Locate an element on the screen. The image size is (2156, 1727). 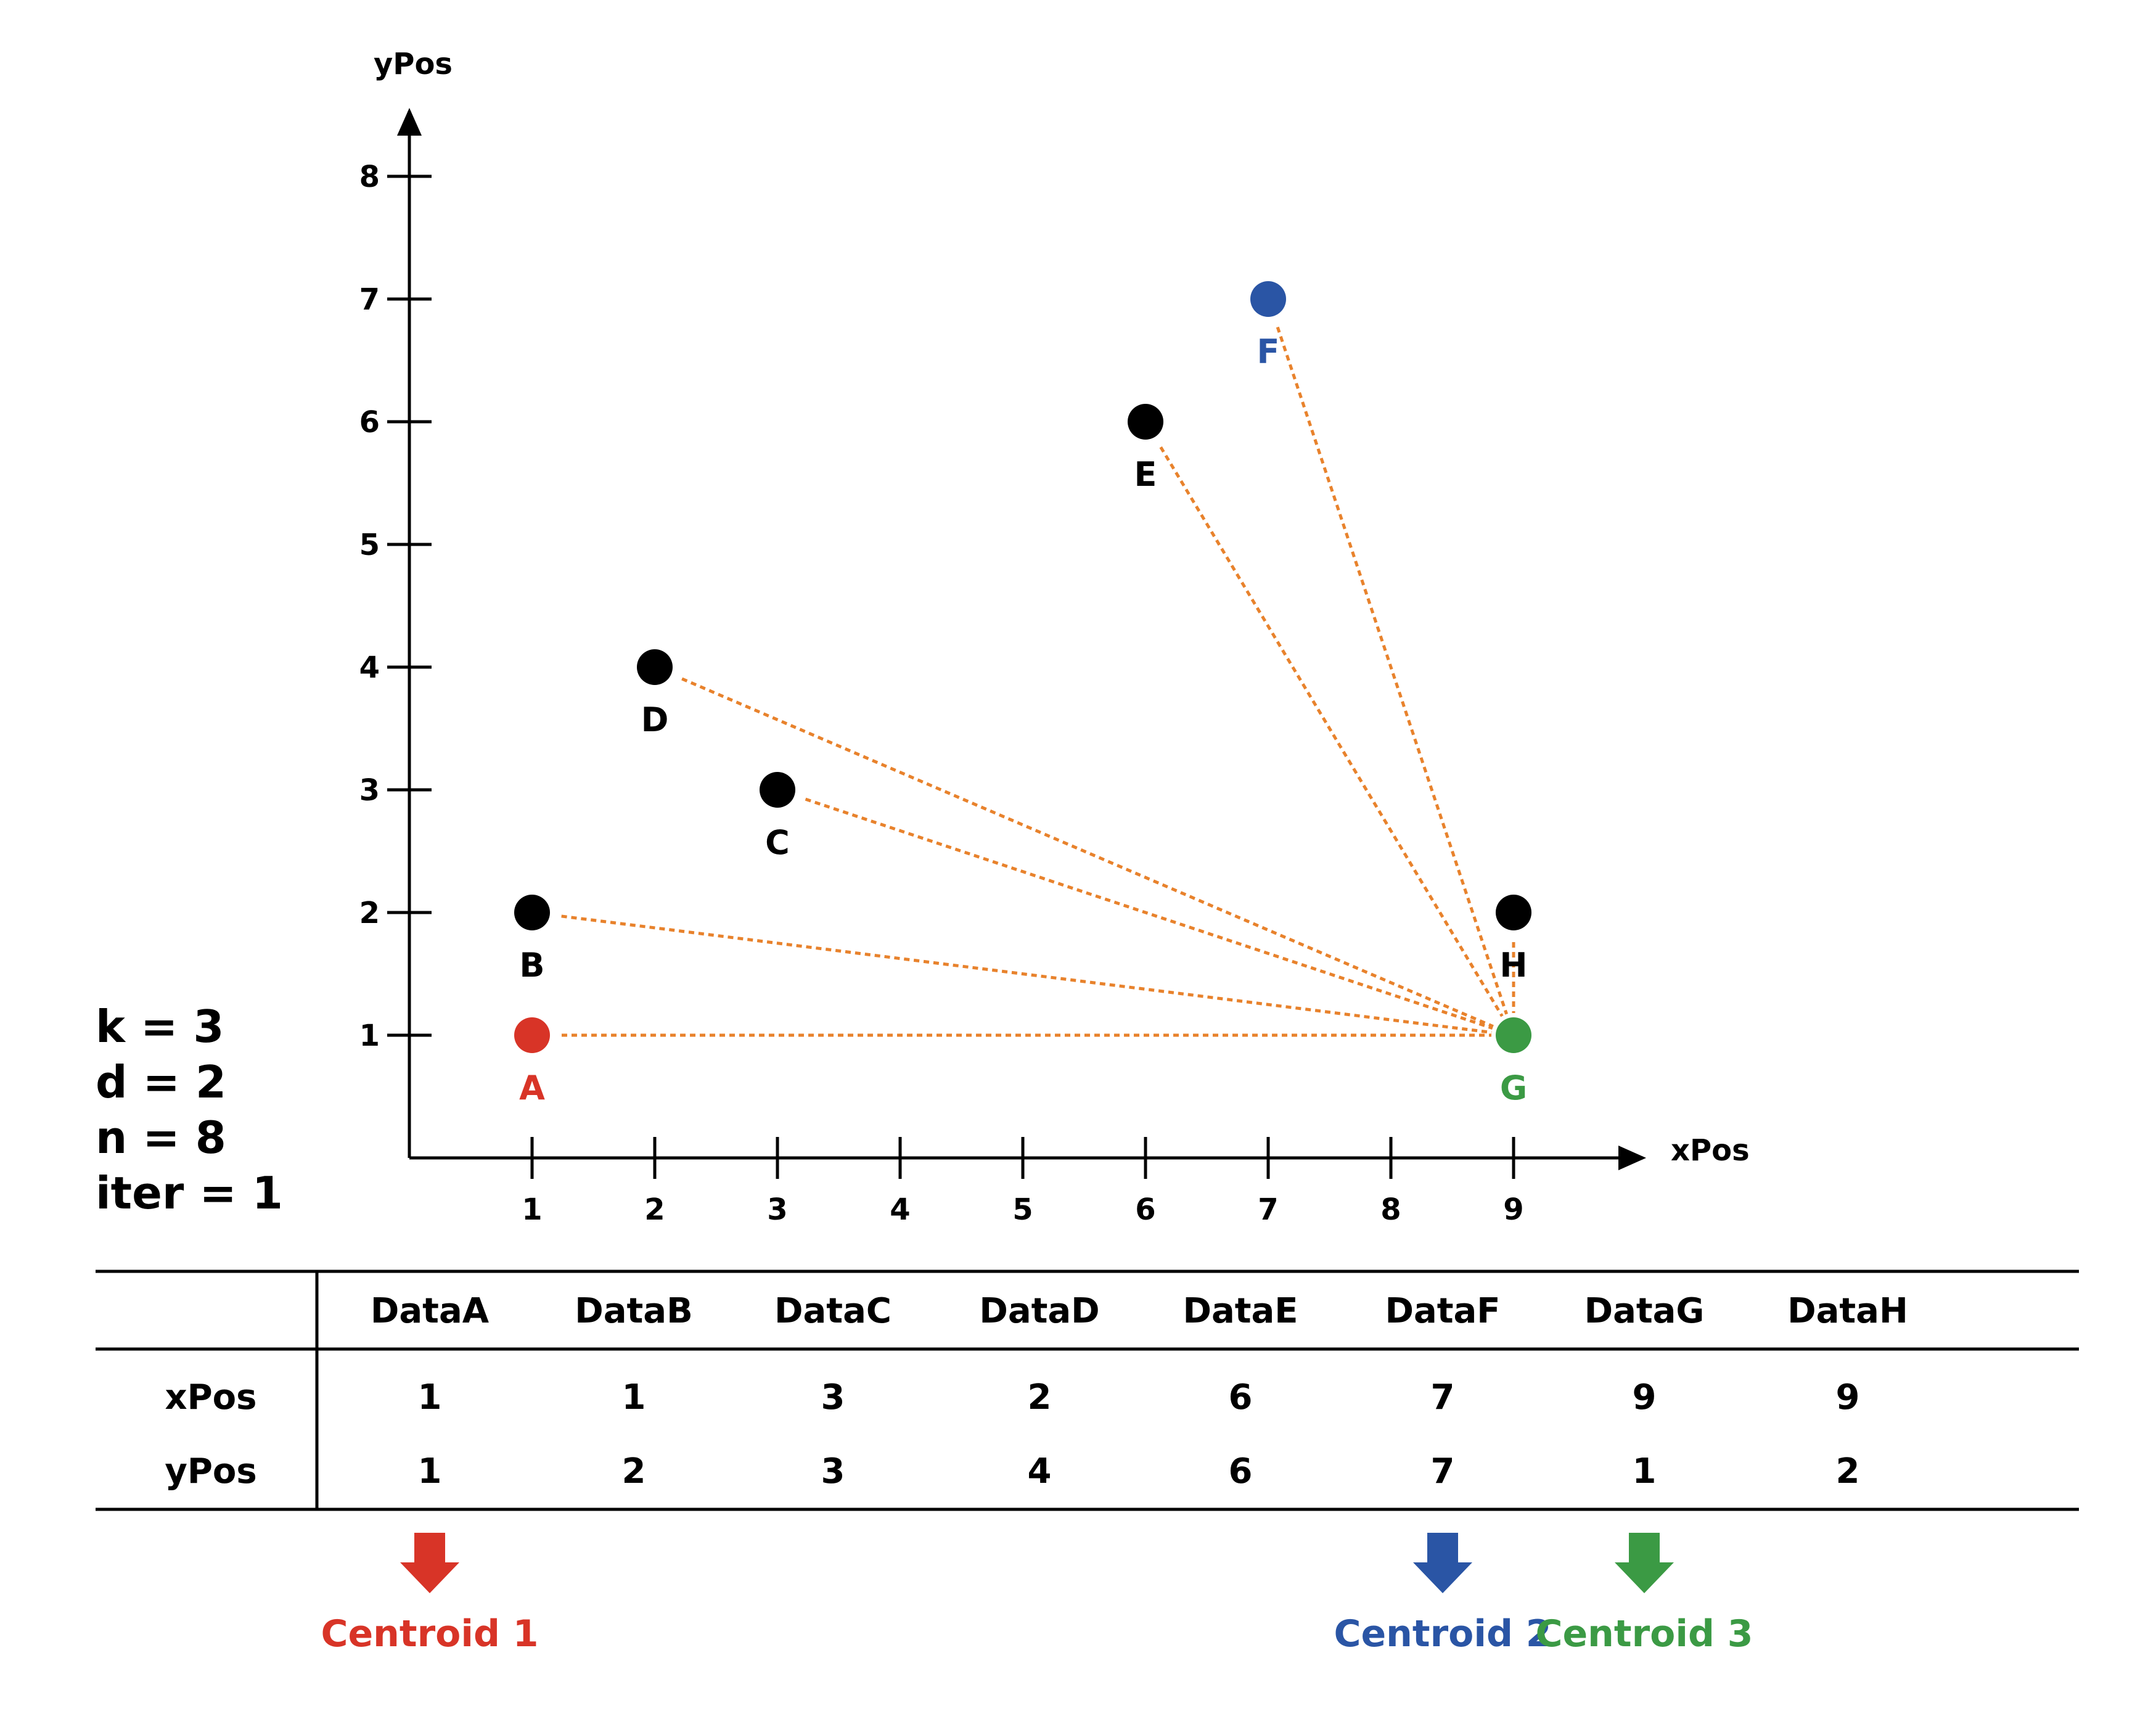
point-h is located at coordinates (1514, 912).